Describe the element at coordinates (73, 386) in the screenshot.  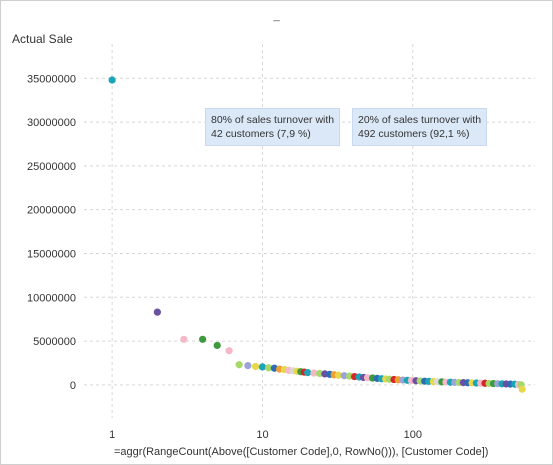
I see `y-tick-label: 0` at that location.